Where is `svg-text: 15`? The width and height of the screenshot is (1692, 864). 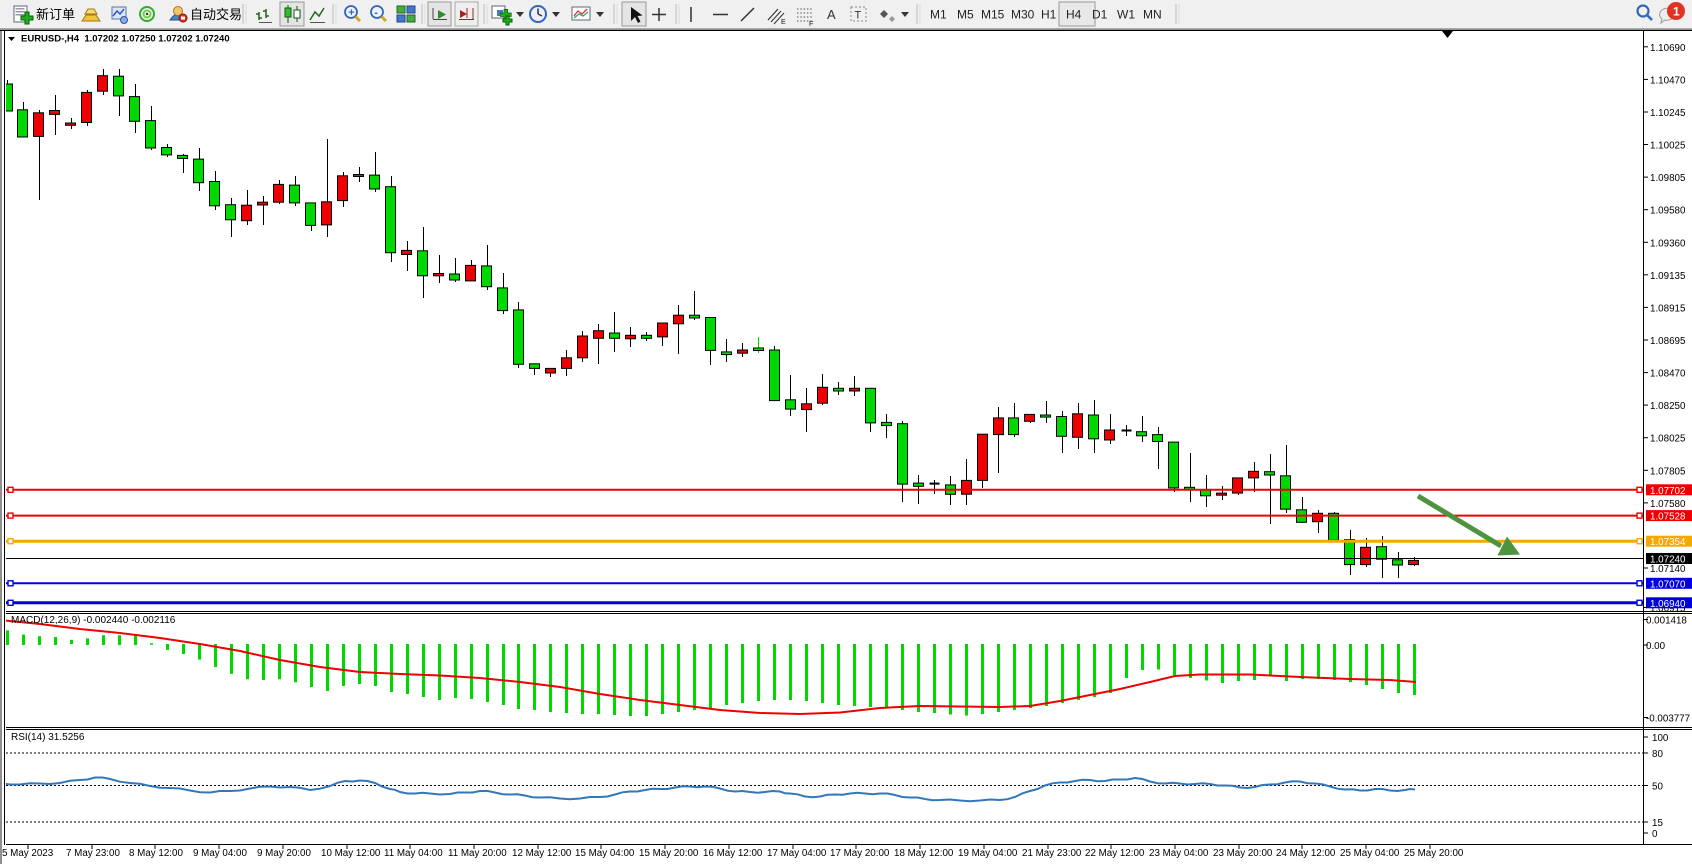 svg-text: 15 is located at coordinates (1657, 823).